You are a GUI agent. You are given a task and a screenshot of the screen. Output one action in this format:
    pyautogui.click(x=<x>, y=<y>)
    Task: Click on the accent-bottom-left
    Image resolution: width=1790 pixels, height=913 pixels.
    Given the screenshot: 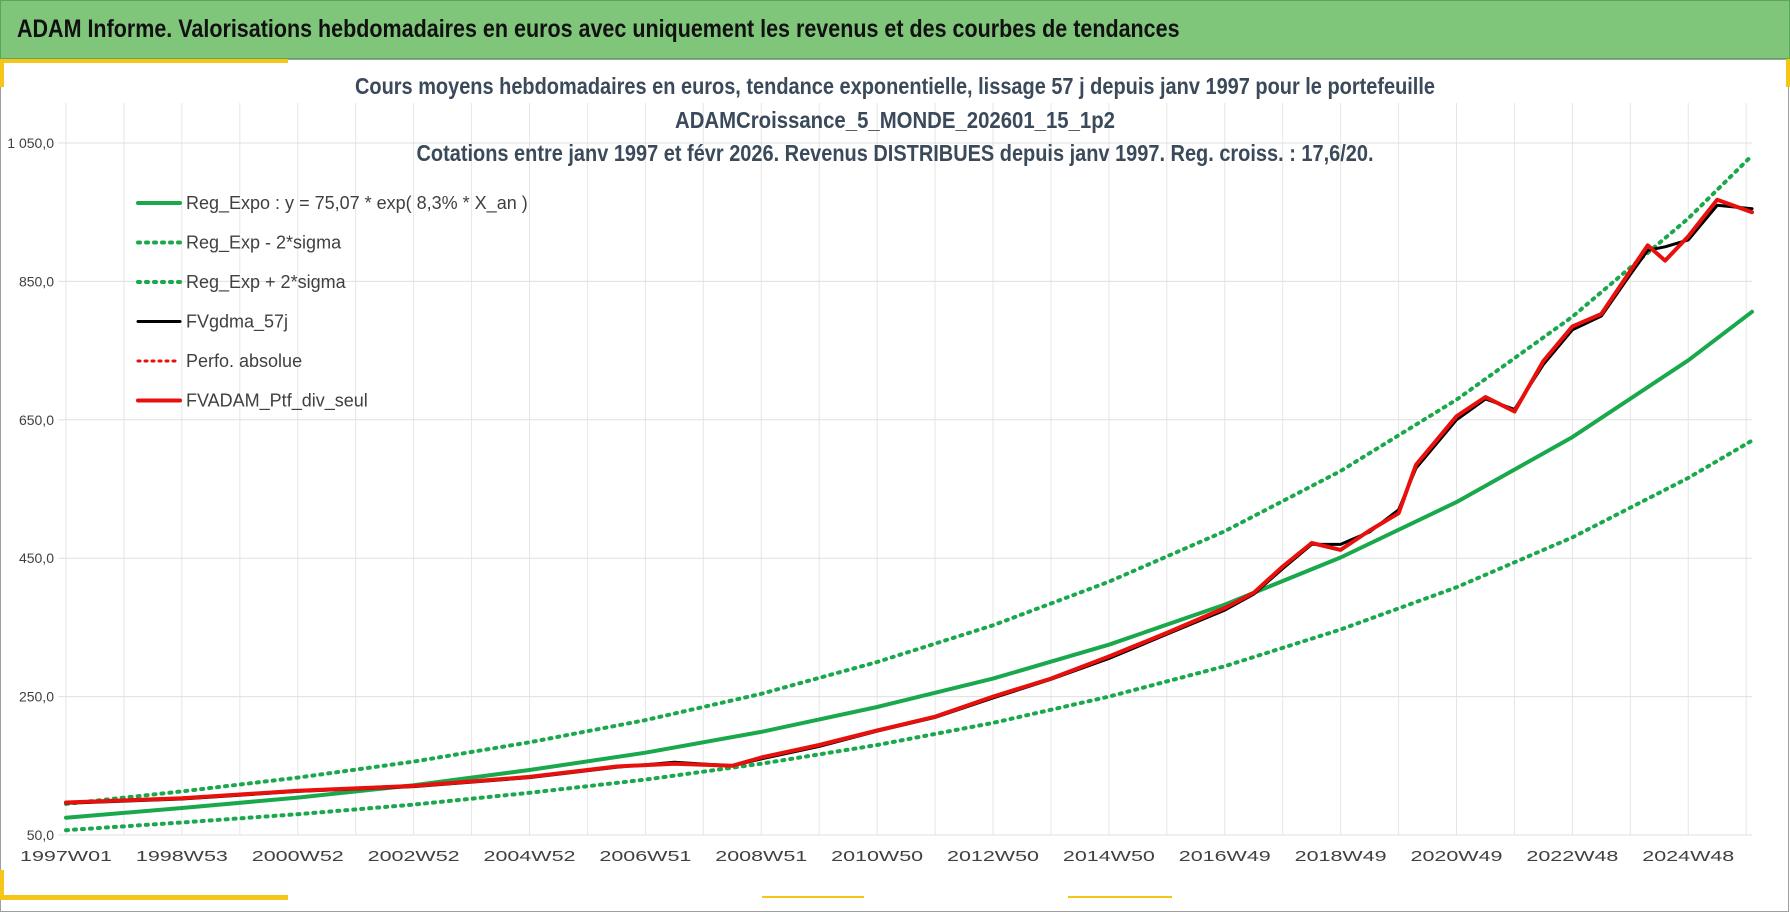 What is the action you would take?
    pyautogui.click(x=144, y=897)
    